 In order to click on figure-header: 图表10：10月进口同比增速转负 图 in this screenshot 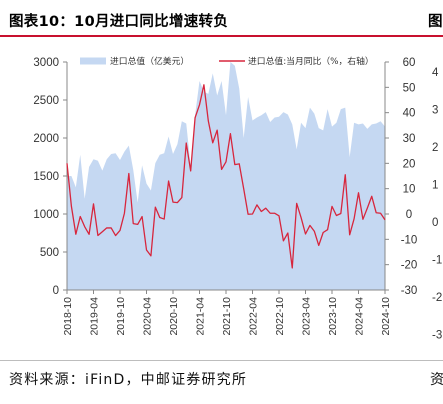, I will do `click(221, 17)`.